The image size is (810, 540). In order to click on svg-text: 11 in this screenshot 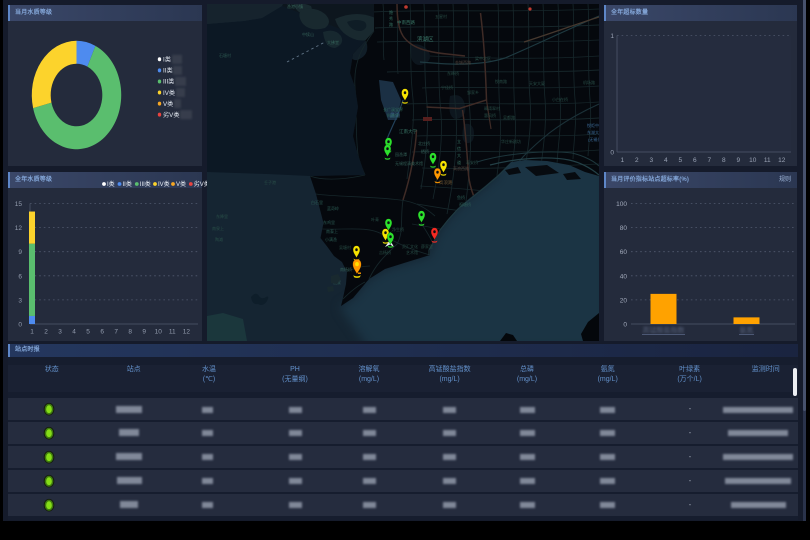, I will do `click(767, 160)`.